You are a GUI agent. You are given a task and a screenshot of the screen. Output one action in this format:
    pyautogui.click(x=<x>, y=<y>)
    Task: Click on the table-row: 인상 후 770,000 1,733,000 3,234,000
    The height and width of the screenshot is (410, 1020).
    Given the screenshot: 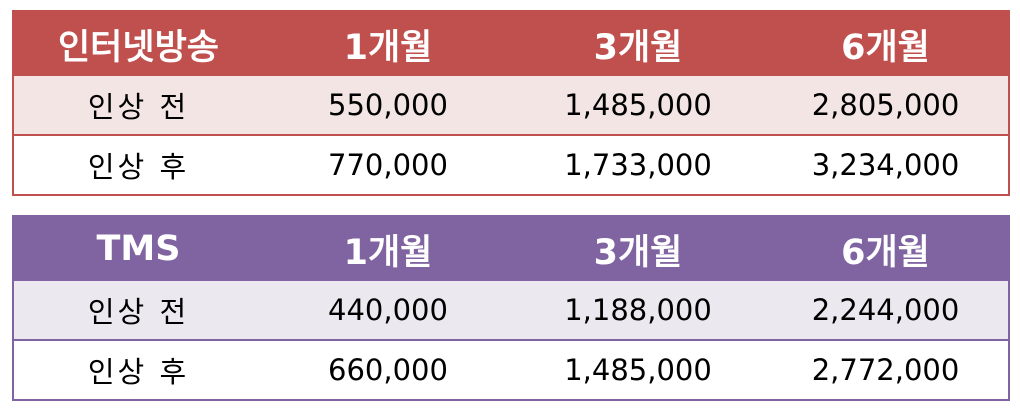 What is the action you would take?
    pyautogui.click(x=511, y=165)
    